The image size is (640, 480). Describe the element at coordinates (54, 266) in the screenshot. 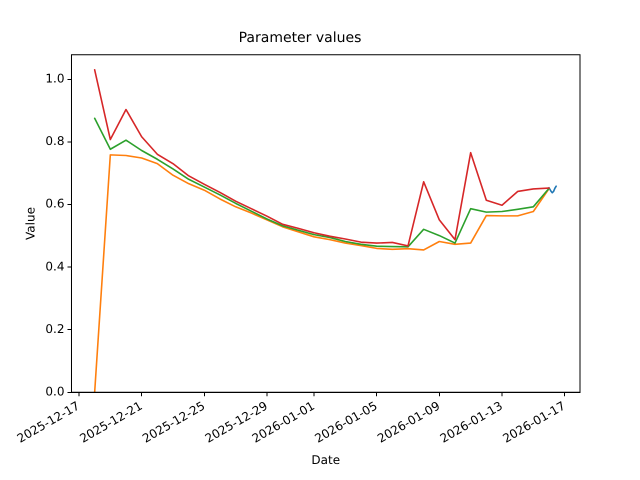

I see `y-tick-label: 0.4` at that location.